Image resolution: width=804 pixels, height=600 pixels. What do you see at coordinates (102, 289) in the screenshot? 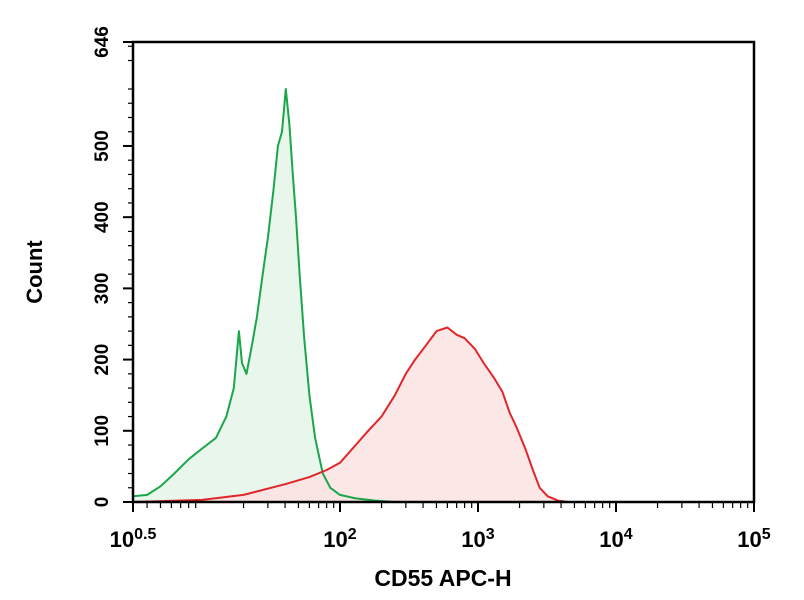
I see `y-tick-label-3: 300` at bounding box center [102, 289].